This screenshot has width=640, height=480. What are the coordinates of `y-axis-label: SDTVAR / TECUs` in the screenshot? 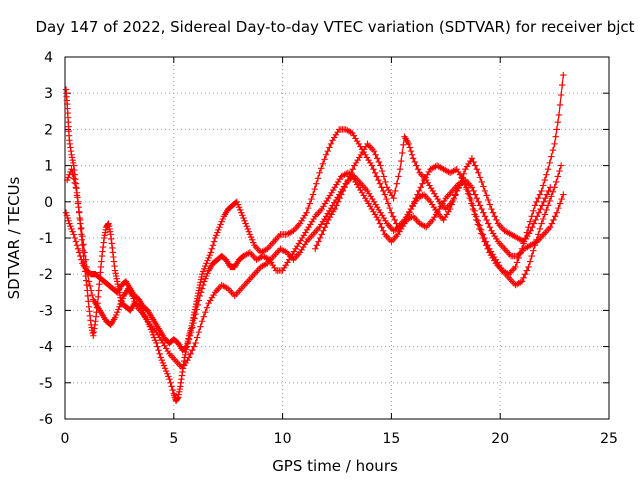 It's located at (14, 237).